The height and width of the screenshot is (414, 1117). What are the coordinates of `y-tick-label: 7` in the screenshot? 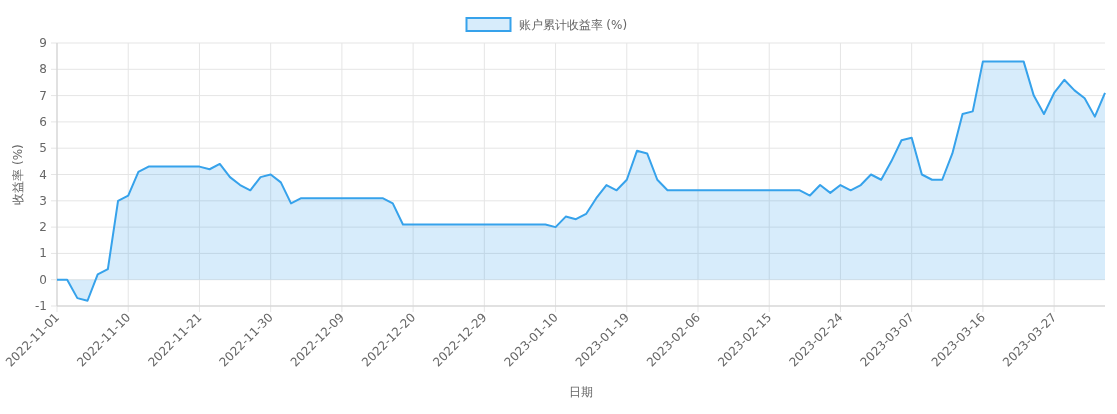 It's located at (43, 95).